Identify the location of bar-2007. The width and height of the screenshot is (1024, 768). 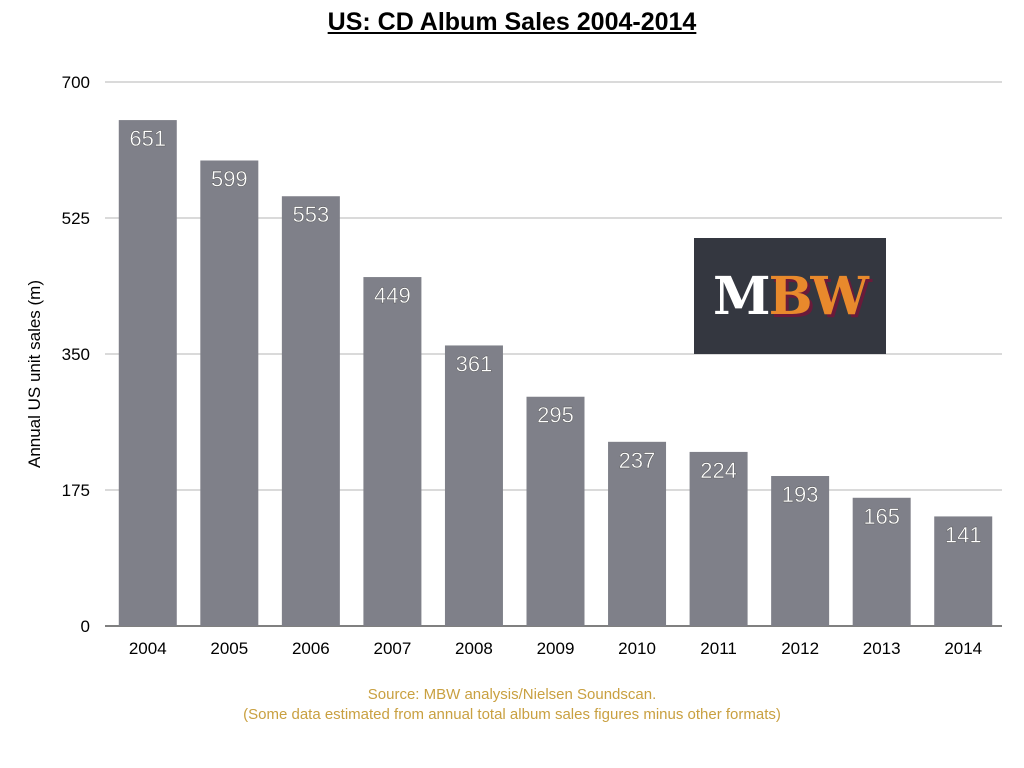
(392, 451).